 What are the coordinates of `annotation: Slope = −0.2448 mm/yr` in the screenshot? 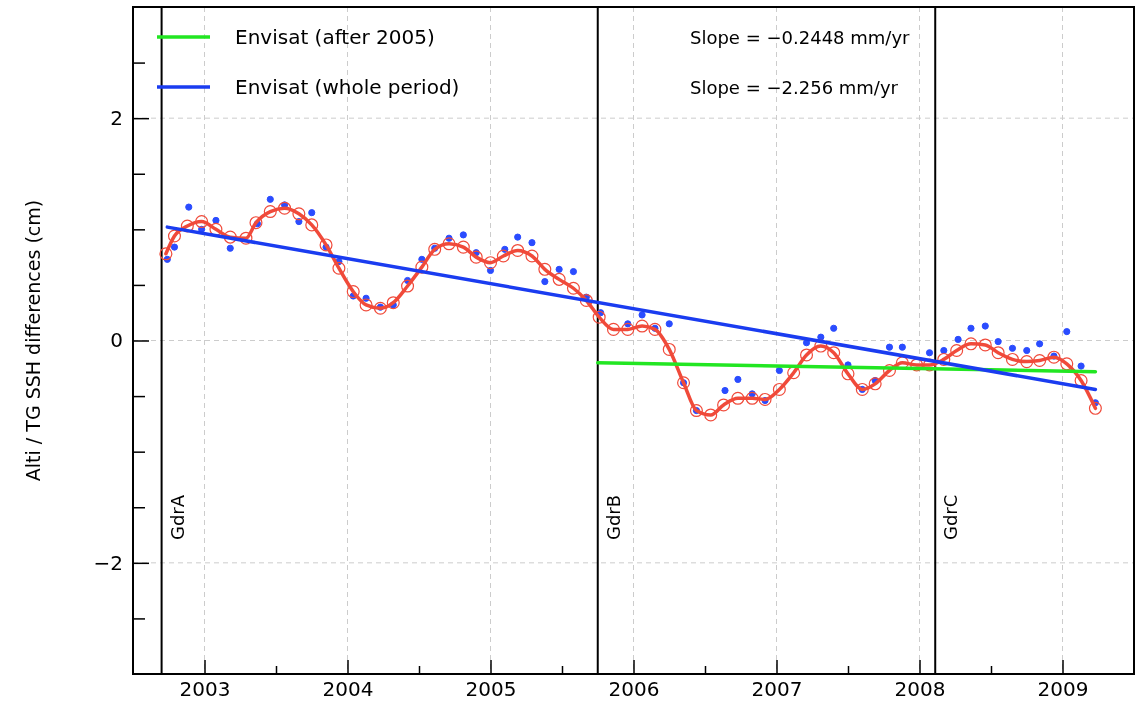 It's located at (800, 37).